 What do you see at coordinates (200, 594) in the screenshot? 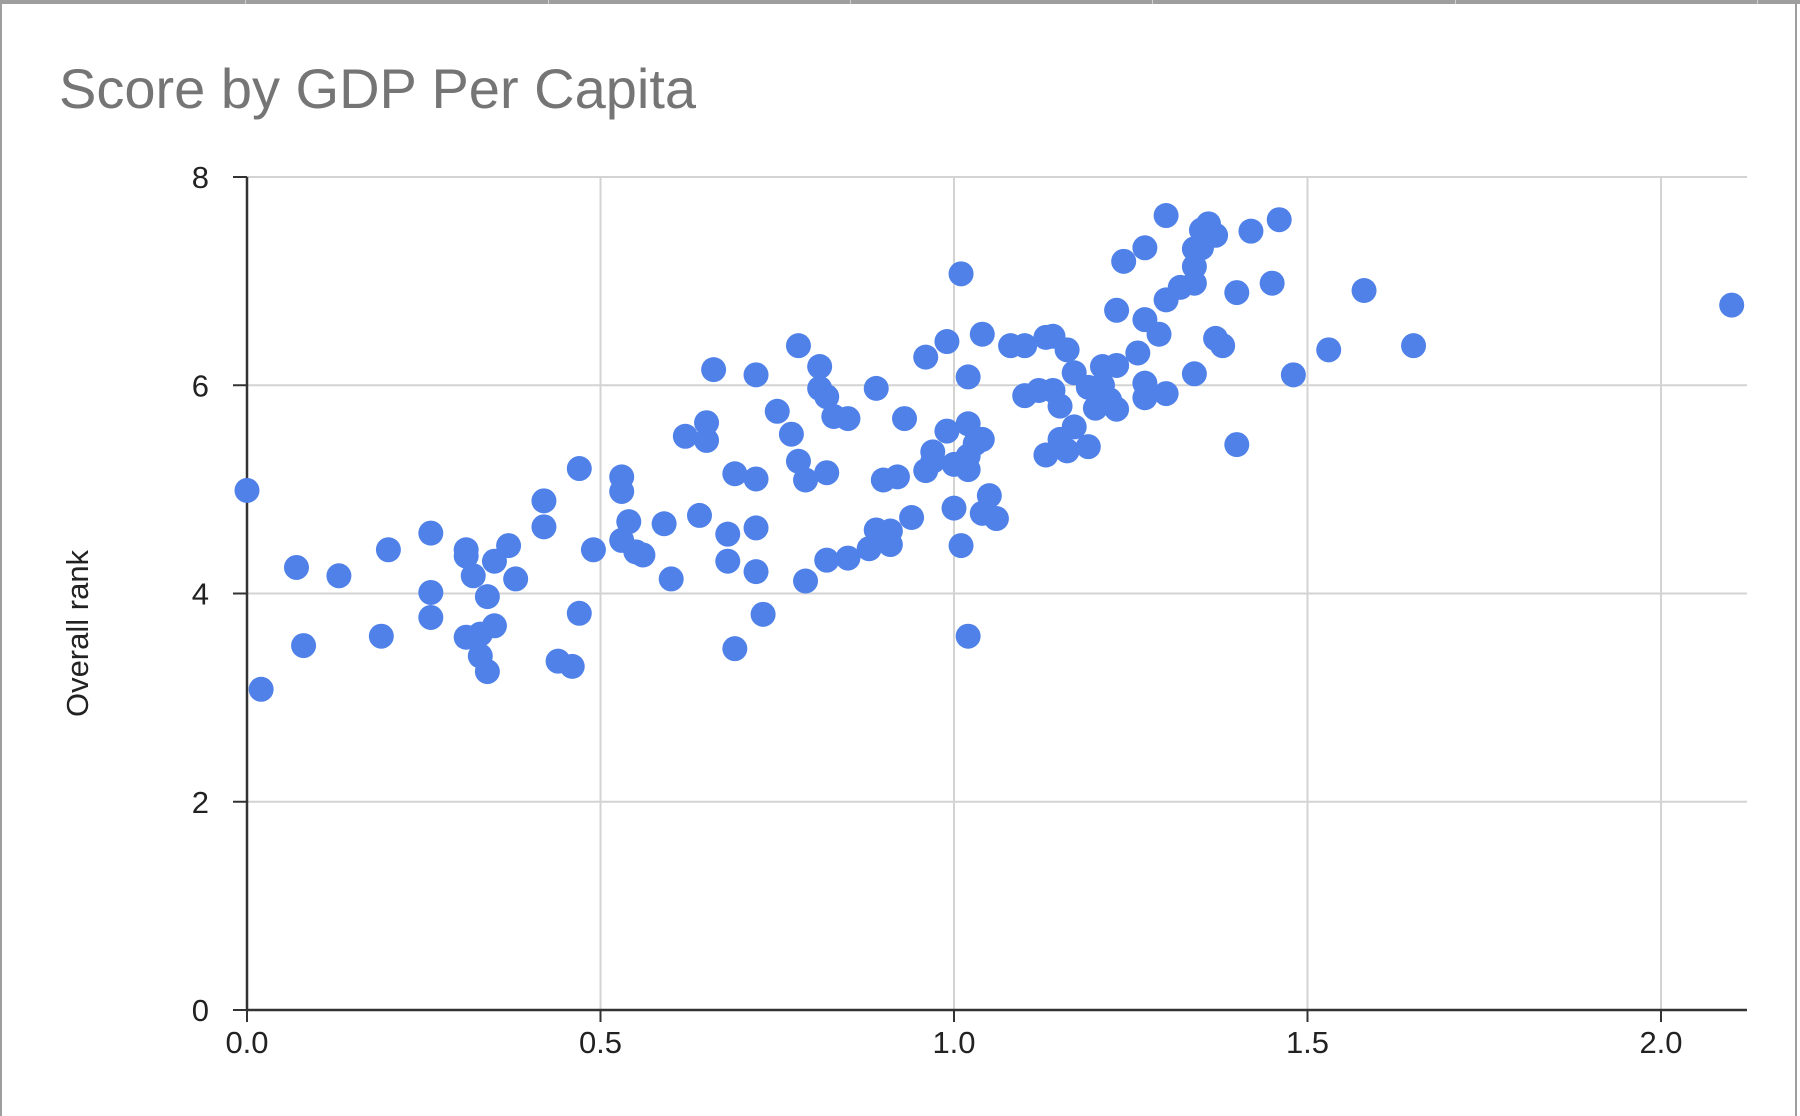
I see `y-tick-label: 4` at bounding box center [200, 594].